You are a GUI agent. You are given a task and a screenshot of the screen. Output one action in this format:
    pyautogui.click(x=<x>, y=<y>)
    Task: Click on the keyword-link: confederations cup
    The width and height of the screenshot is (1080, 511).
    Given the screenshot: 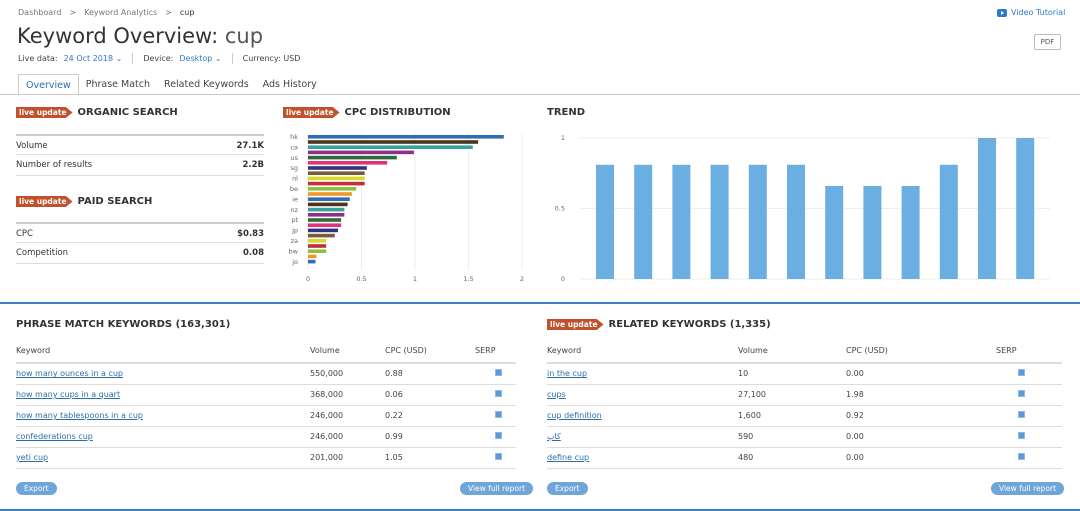 What is the action you would take?
    pyautogui.click(x=54, y=436)
    